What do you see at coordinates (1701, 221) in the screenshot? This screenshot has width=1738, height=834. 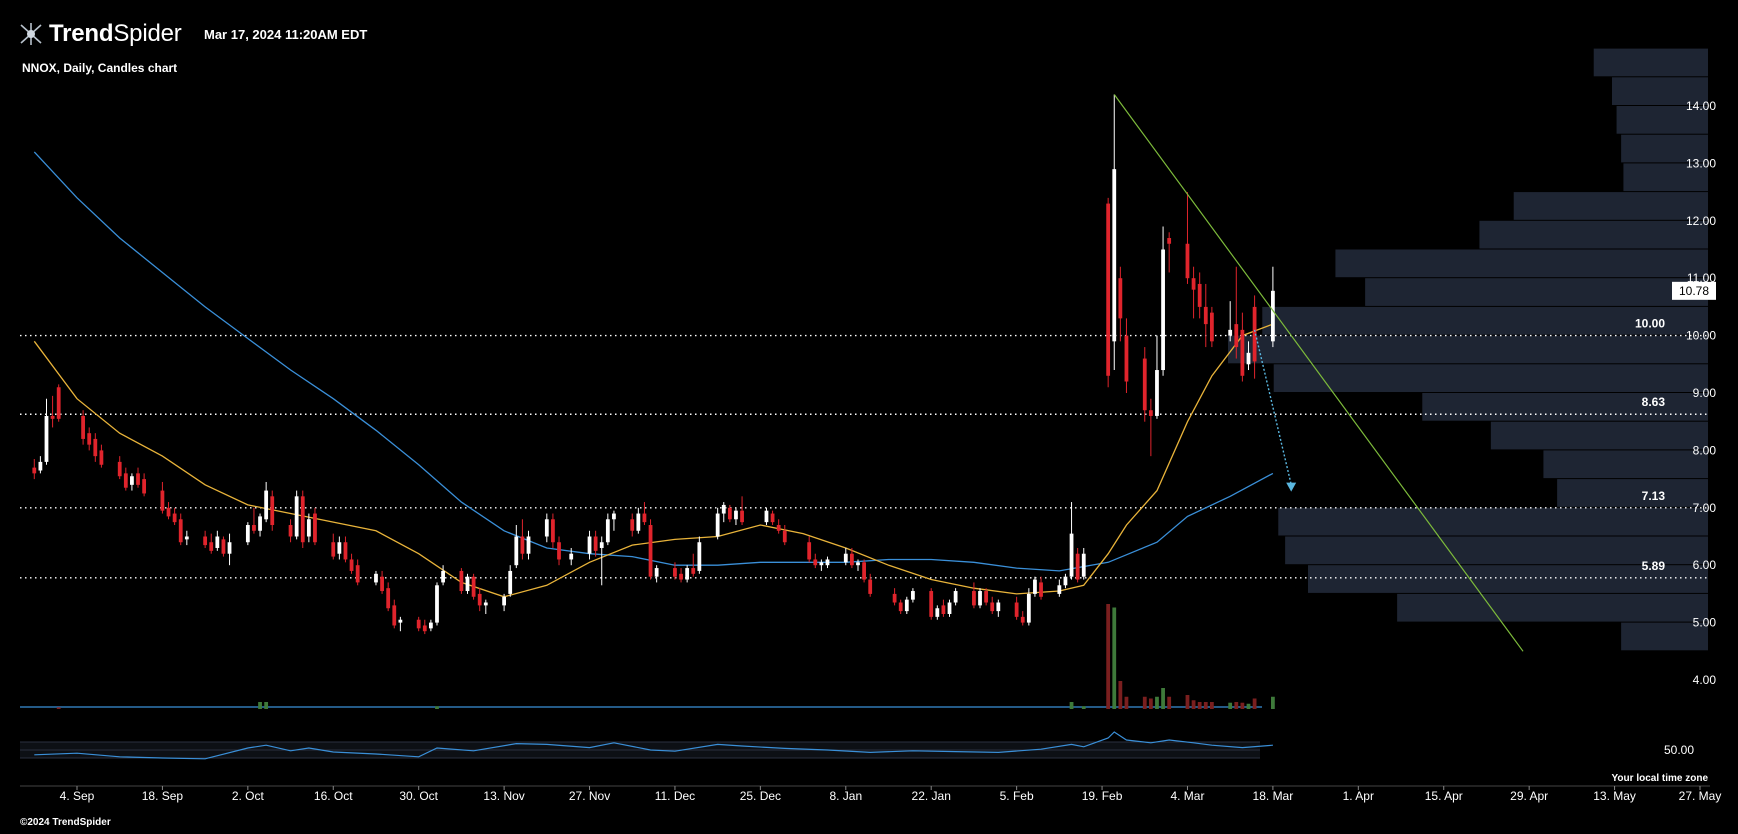 I see `price-tick-label: 12.00` at bounding box center [1701, 221].